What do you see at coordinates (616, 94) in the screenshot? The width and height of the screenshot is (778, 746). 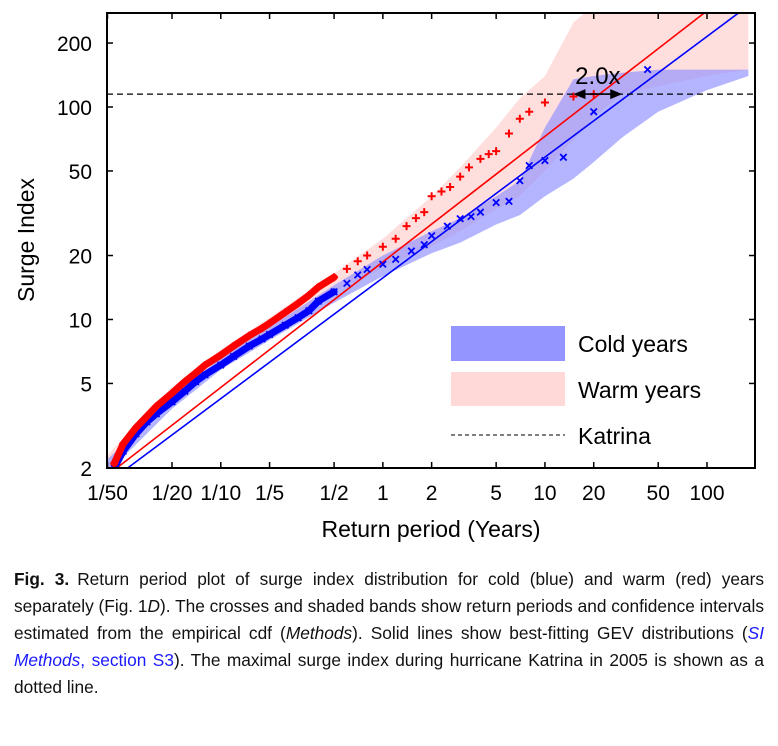 I see `arrow-head-right` at bounding box center [616, 94].